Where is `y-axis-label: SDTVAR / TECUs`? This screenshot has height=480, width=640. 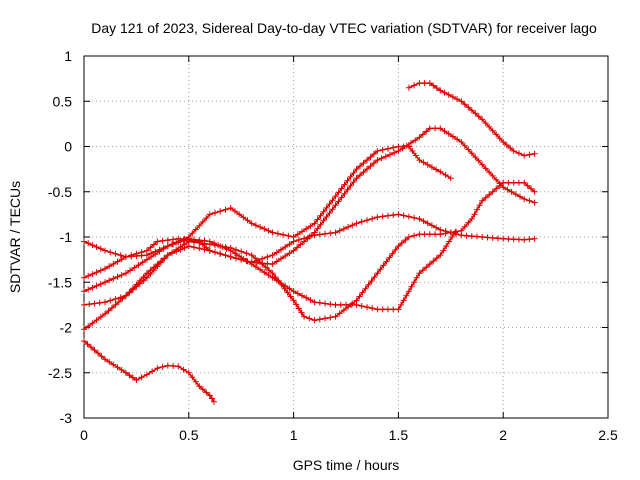 y-axis-label: SDTVAR / TECUs is located at coordinates (15, 237).